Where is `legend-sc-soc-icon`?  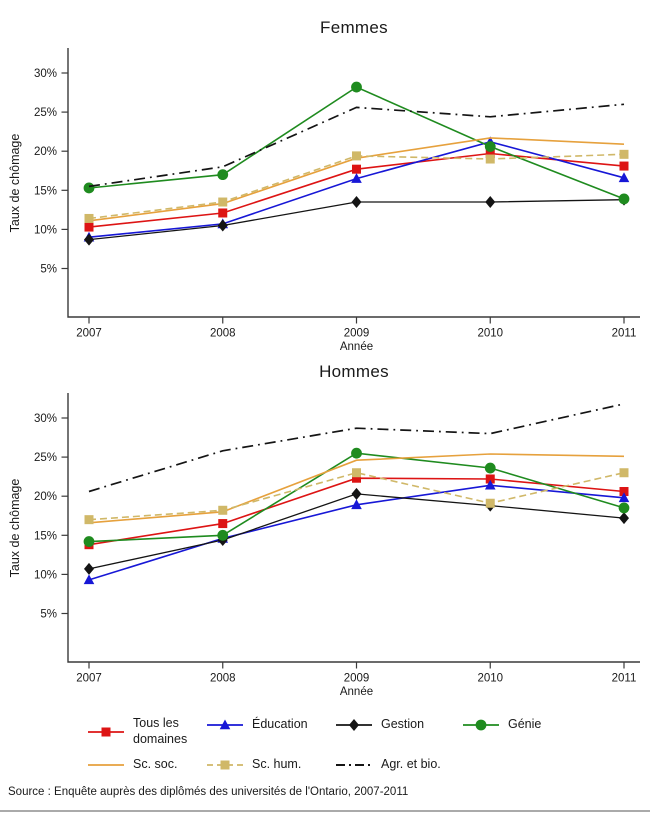
legend-sc-soc-icon is located at coordinates (106, 765).